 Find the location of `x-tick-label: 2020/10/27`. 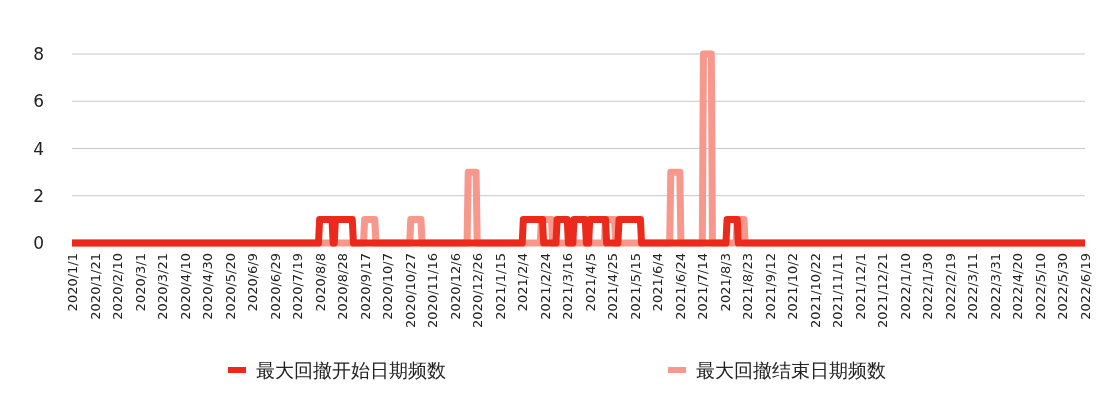

x-tick-label: 2020/10/27 is located at coordinates (410, 290).